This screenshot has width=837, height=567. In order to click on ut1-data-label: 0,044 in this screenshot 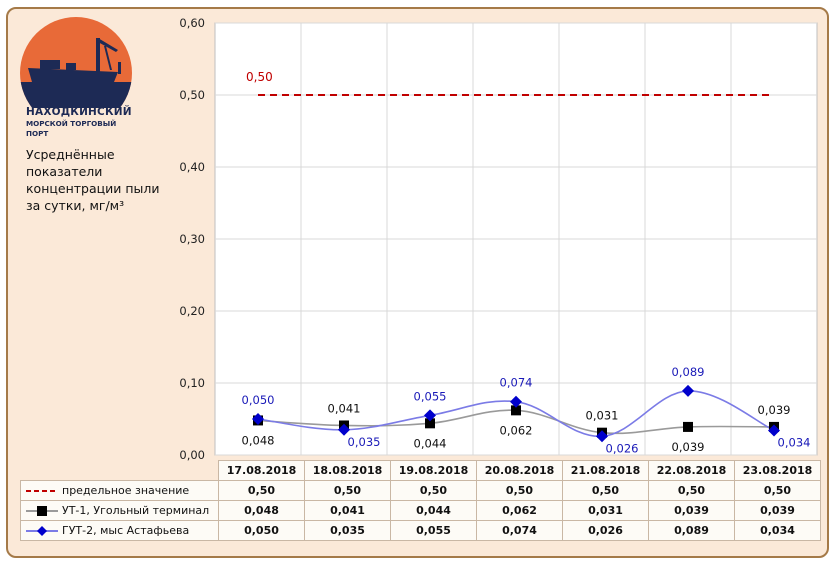, I will do `click(430, 443)`.